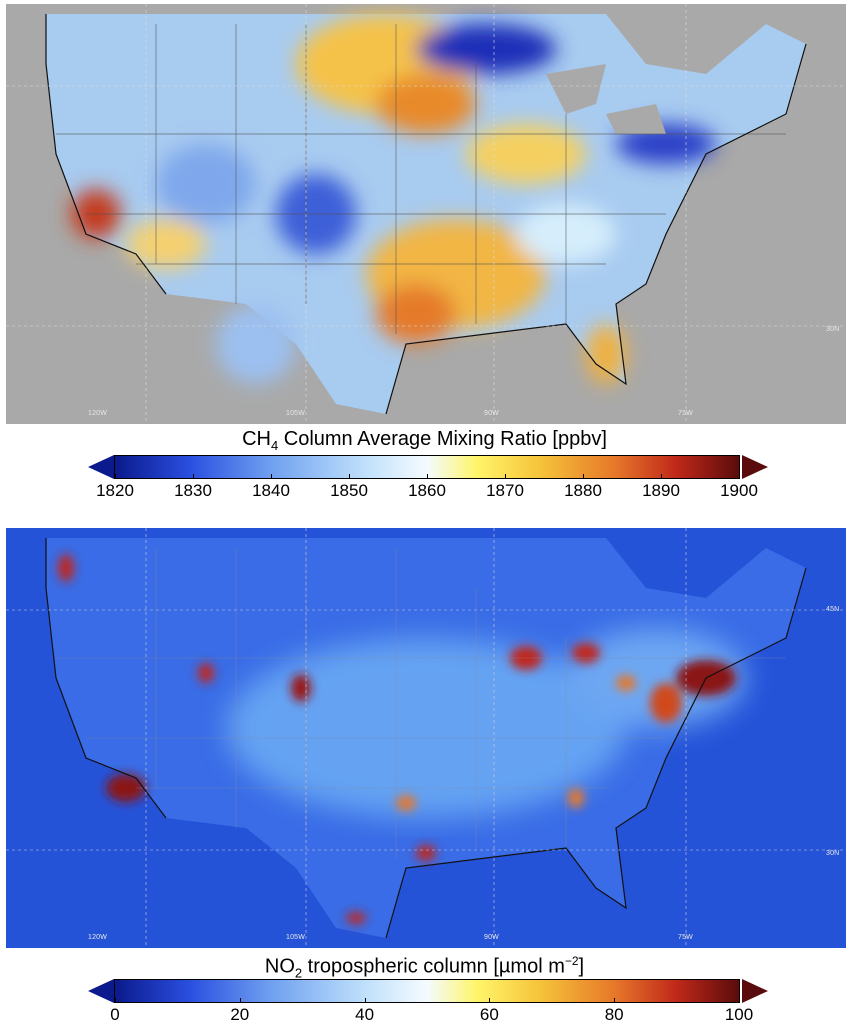 The width and height of the screenshot is (849, 1025). What do you see at coordinates (271, 490) in the screenshot?
I see `colorbar-tick-label: 1840` at bounding box center [271, 490].